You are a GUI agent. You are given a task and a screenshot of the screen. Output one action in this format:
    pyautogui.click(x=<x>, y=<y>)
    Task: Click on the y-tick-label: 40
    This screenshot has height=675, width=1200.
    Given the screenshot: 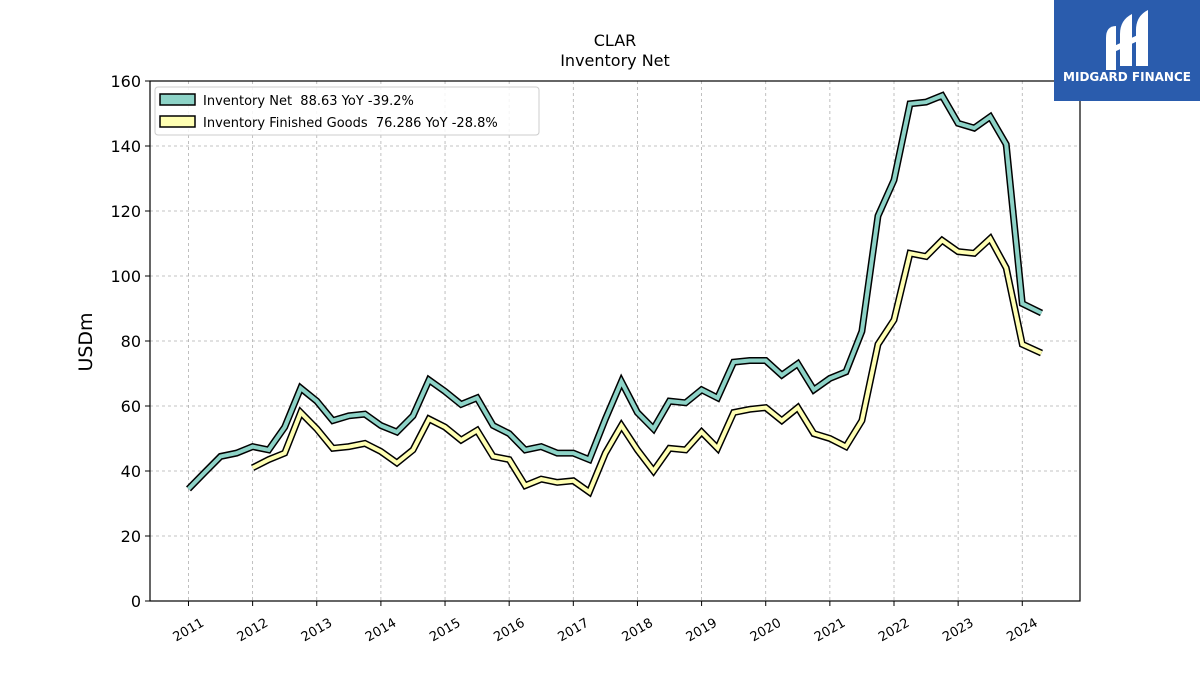 What is the action you would take?
    pyautogui.click(x=131, y=471)
    